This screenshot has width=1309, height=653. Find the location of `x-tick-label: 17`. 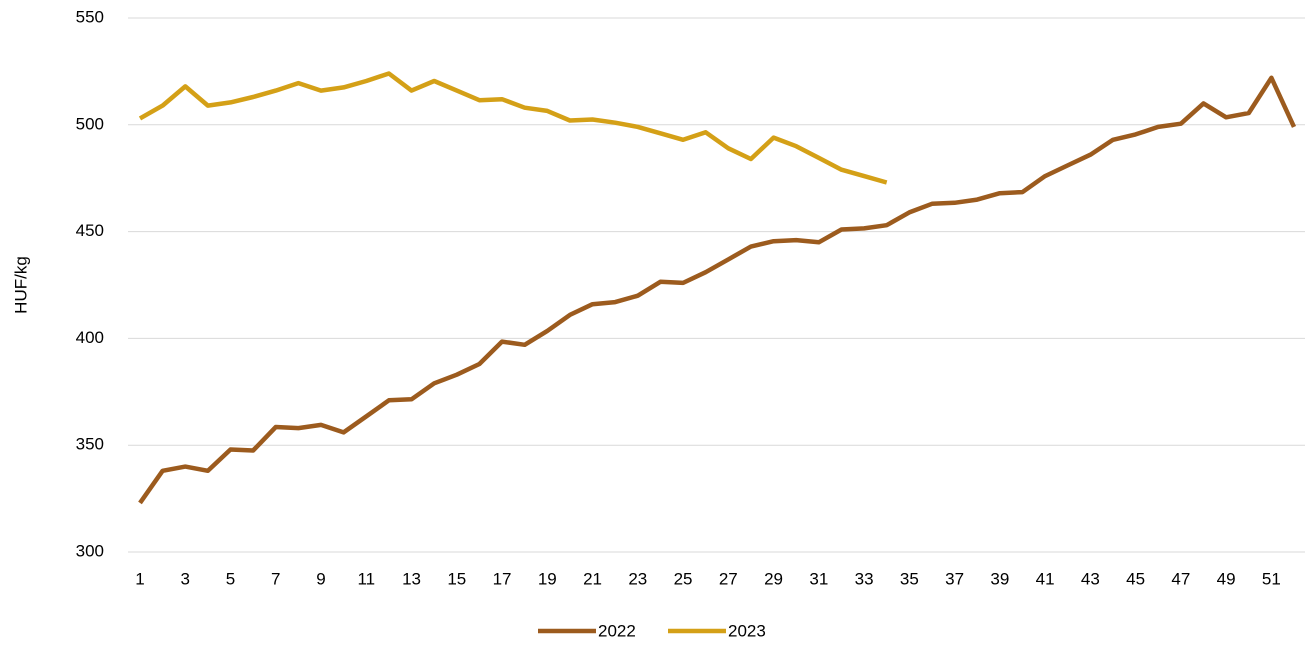

x-tick-label: 17 is located at coordinates (502, 578).